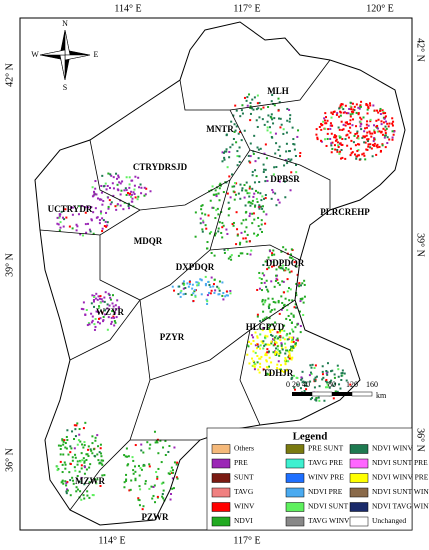 This screenshot has height=550, width=429. Describe the element at coordinates (221, 507) in the screenshot. I see `legend-swatch` at that location.